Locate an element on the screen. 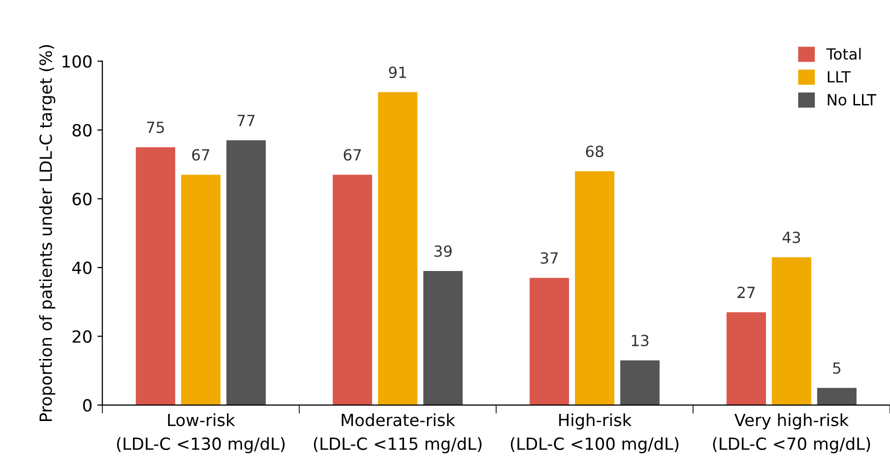 The width and height of the screenshot is (890, 471). x-tick-label: High-risk (LDL-C <100 mg/dL) is located at coordinates (594, 433).